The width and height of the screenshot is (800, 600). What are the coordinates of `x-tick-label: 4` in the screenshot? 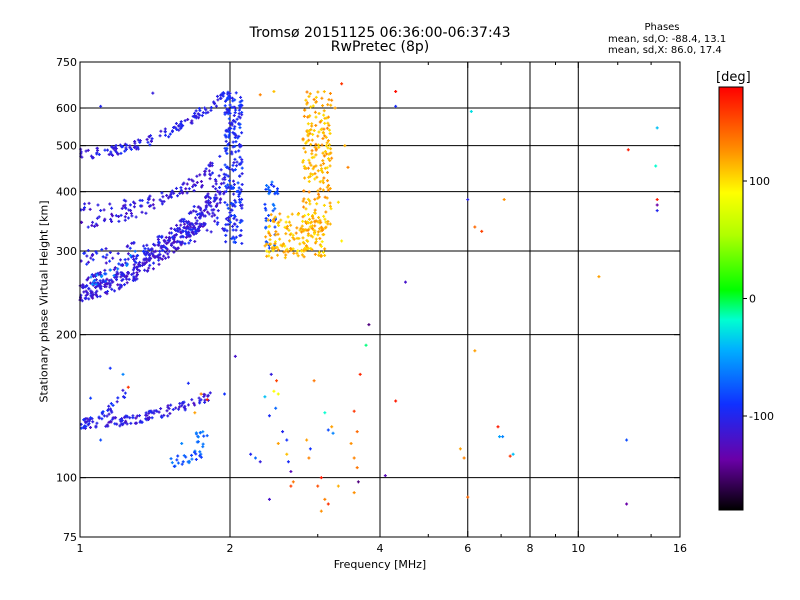 It's located at (380, 548).